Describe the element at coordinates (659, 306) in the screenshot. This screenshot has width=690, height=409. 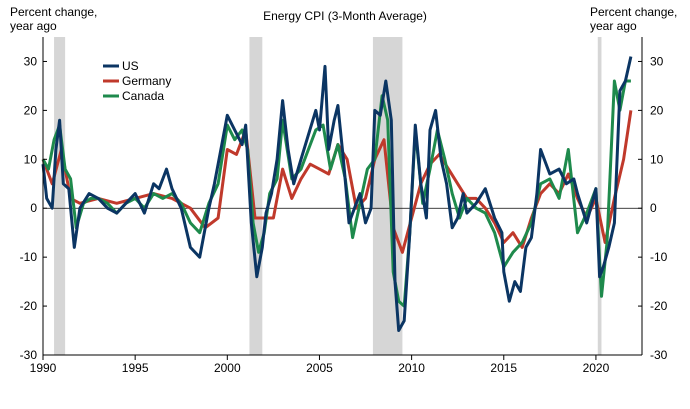
I see `y-tick-label-right: -20` at that location.